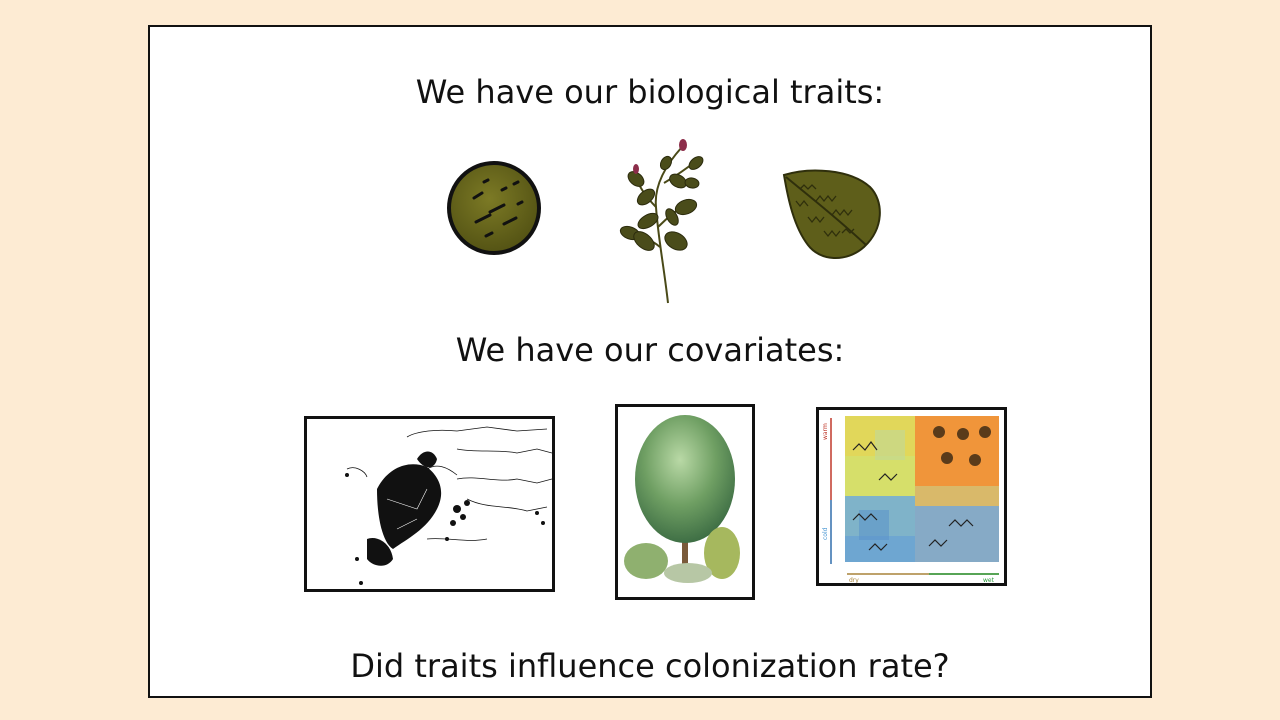  What do you see at coordinates (911, 496) in the screenshot?
I see `climate-gradient-panel: warm cold dry wet` at bounding box center [911, 496].